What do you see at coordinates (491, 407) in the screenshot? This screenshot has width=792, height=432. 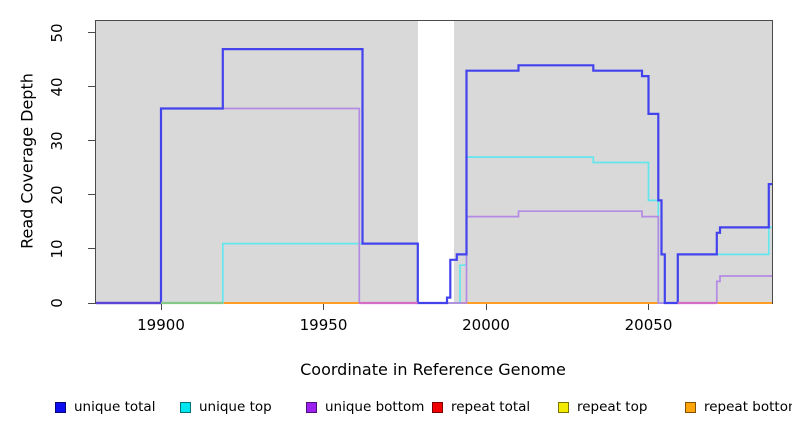 I see `legend-label: repeat total` at bounding box center [491, 407].